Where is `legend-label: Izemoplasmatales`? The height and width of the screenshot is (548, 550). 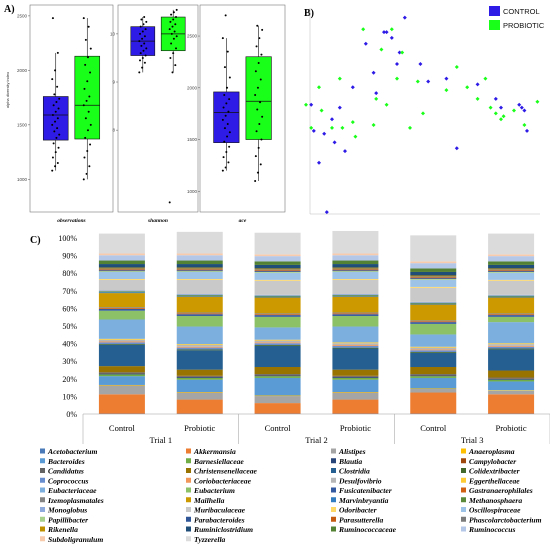 legend-label: Izemoplasmatales is located at coordinates (75, 500).